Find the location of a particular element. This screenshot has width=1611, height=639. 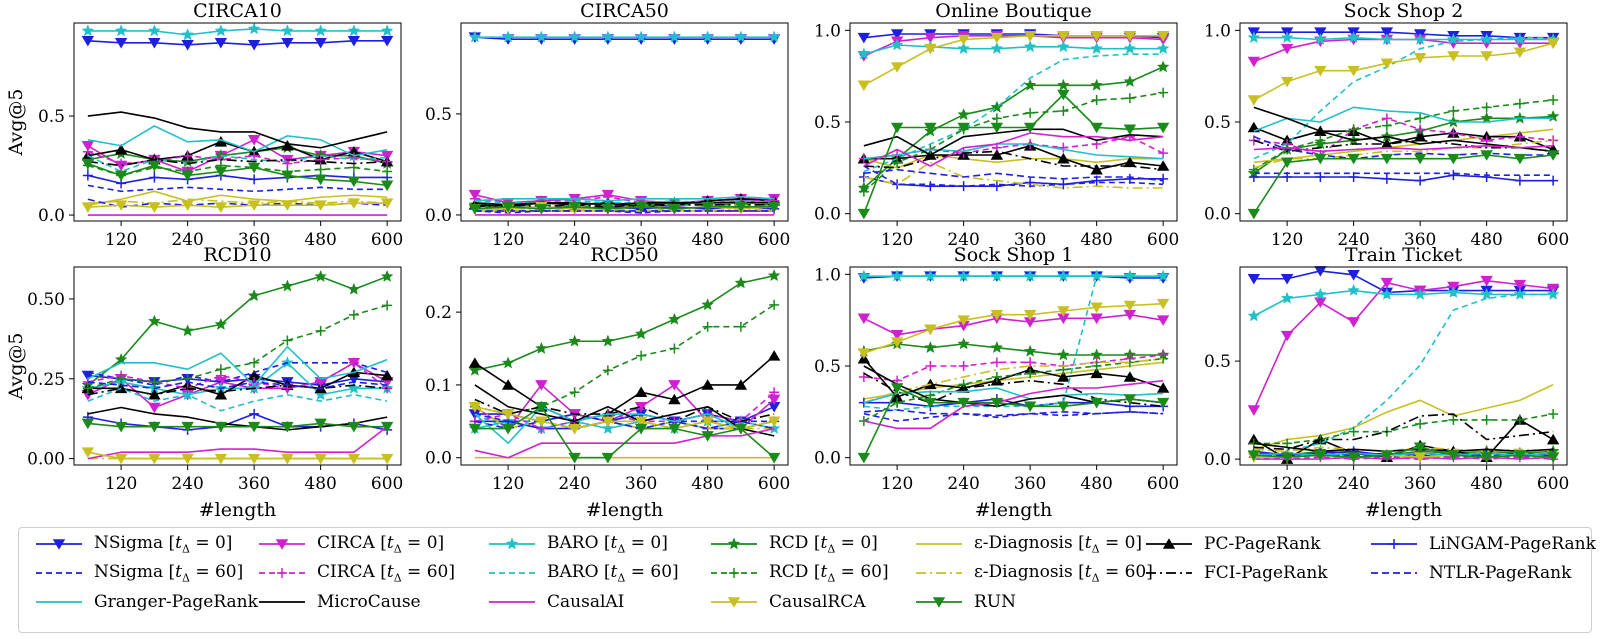

legend-label: CausalAI is located at coordinates (586, 602).